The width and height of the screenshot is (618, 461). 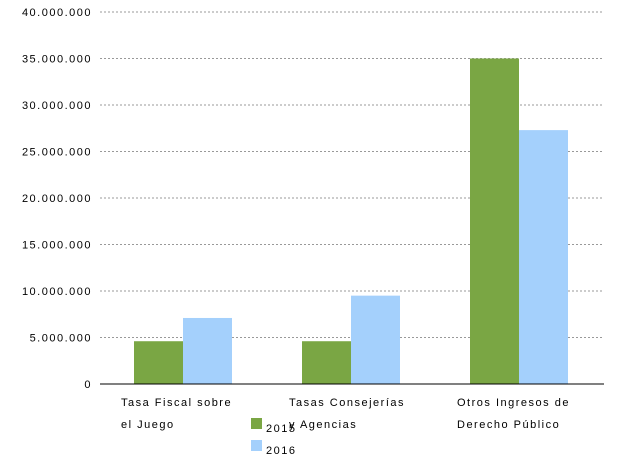 What do you see at coordinates (281, 451) in the screenshot?
I see `legend-label-2016: 2016` at bounding box center [281, 451].